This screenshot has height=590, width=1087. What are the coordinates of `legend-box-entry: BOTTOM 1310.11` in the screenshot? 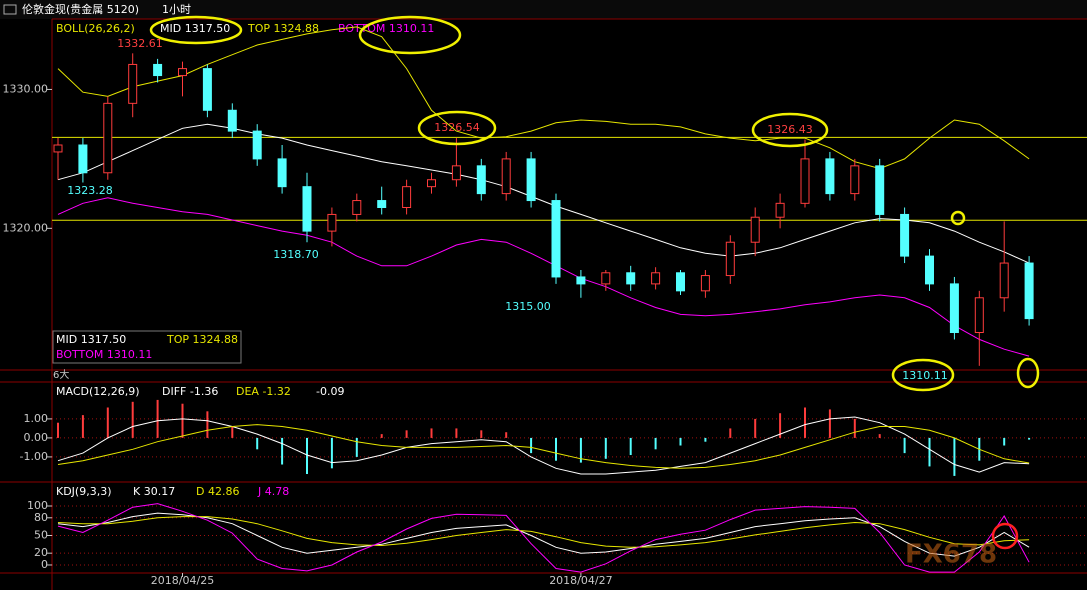 It's located at (104, 354).